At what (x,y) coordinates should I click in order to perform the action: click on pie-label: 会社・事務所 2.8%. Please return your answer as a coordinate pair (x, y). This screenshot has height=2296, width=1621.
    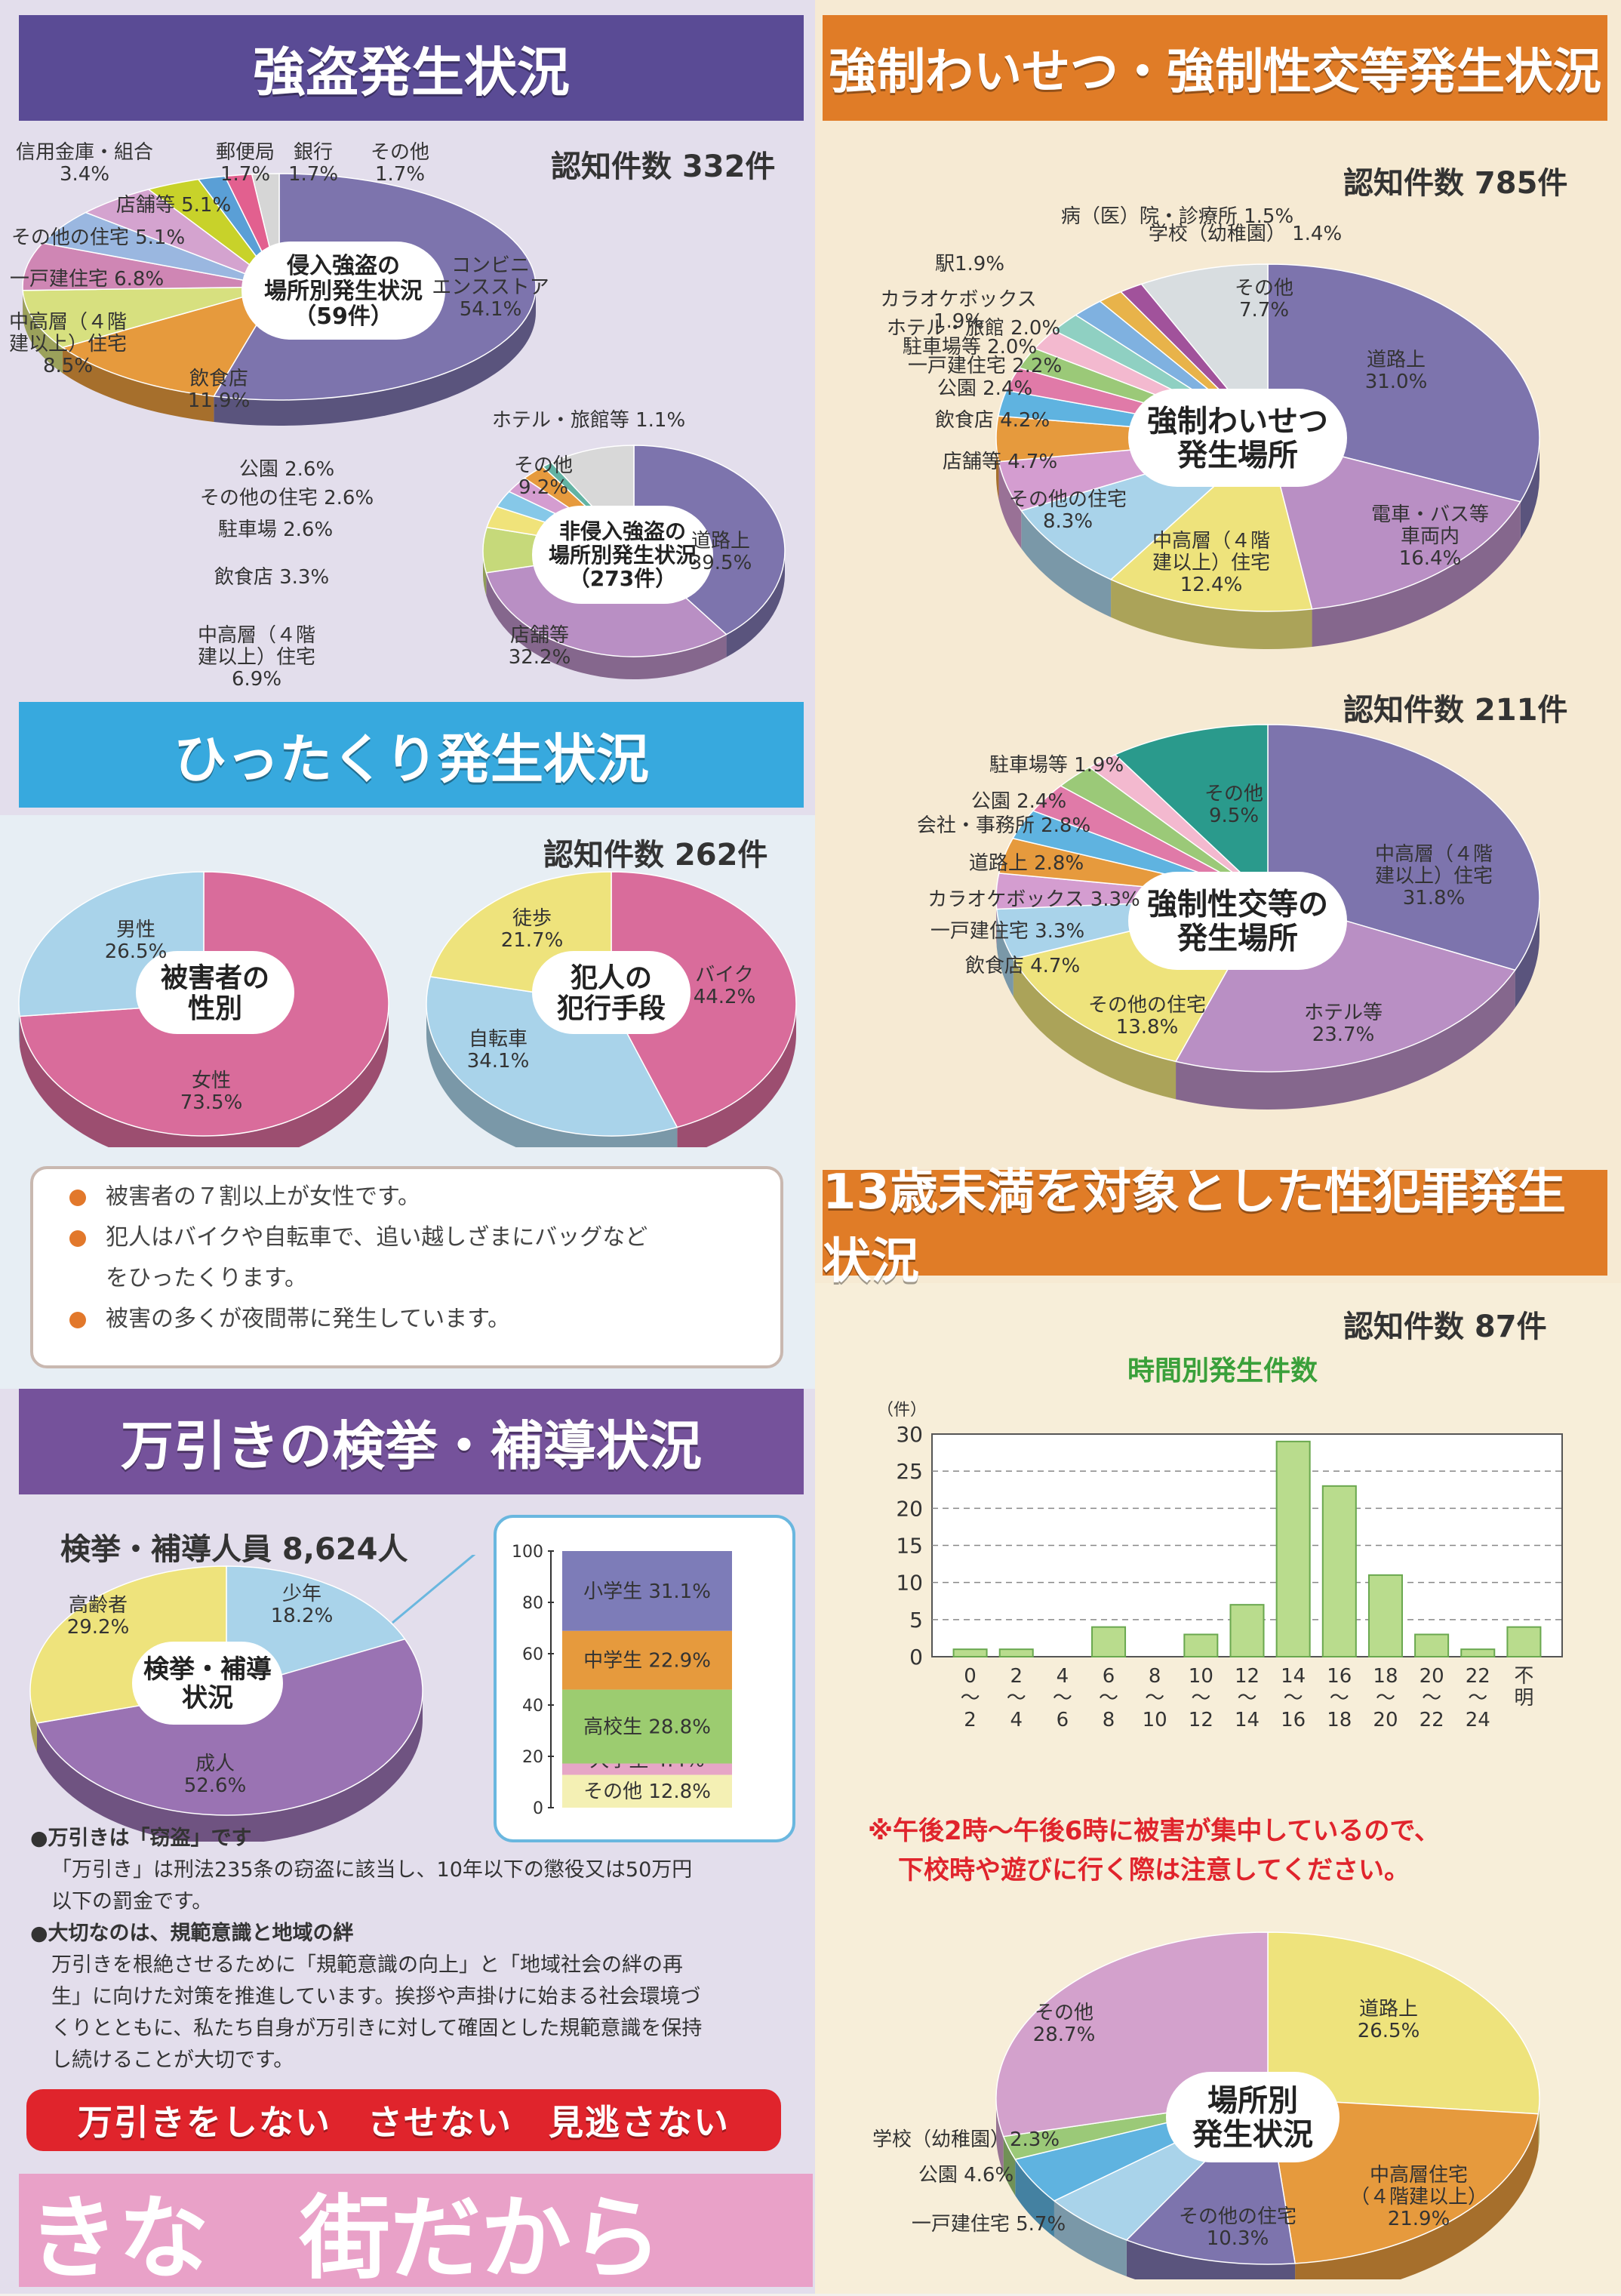
    Looking at the image, I should click on (1003, 825).